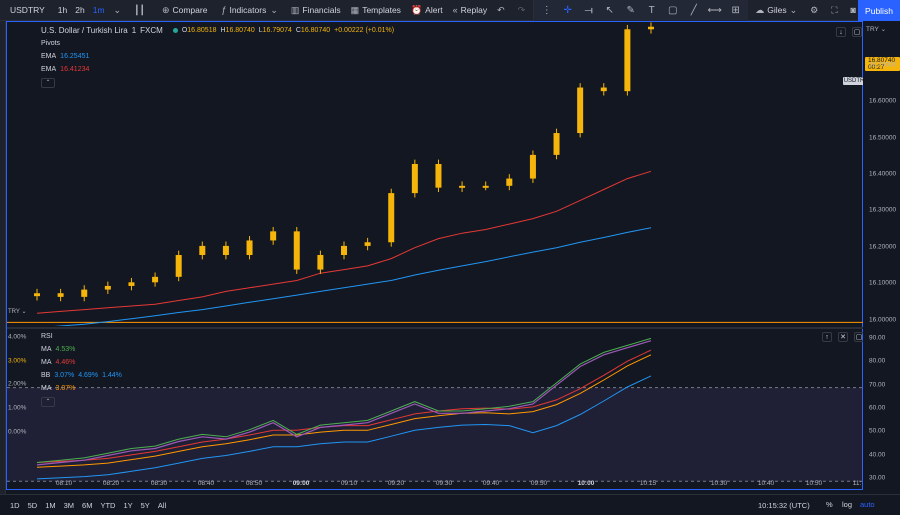 The height and width of the screenshot is (515, 900). I want to click on trend-line-icon: ╱, so click(693, 10).